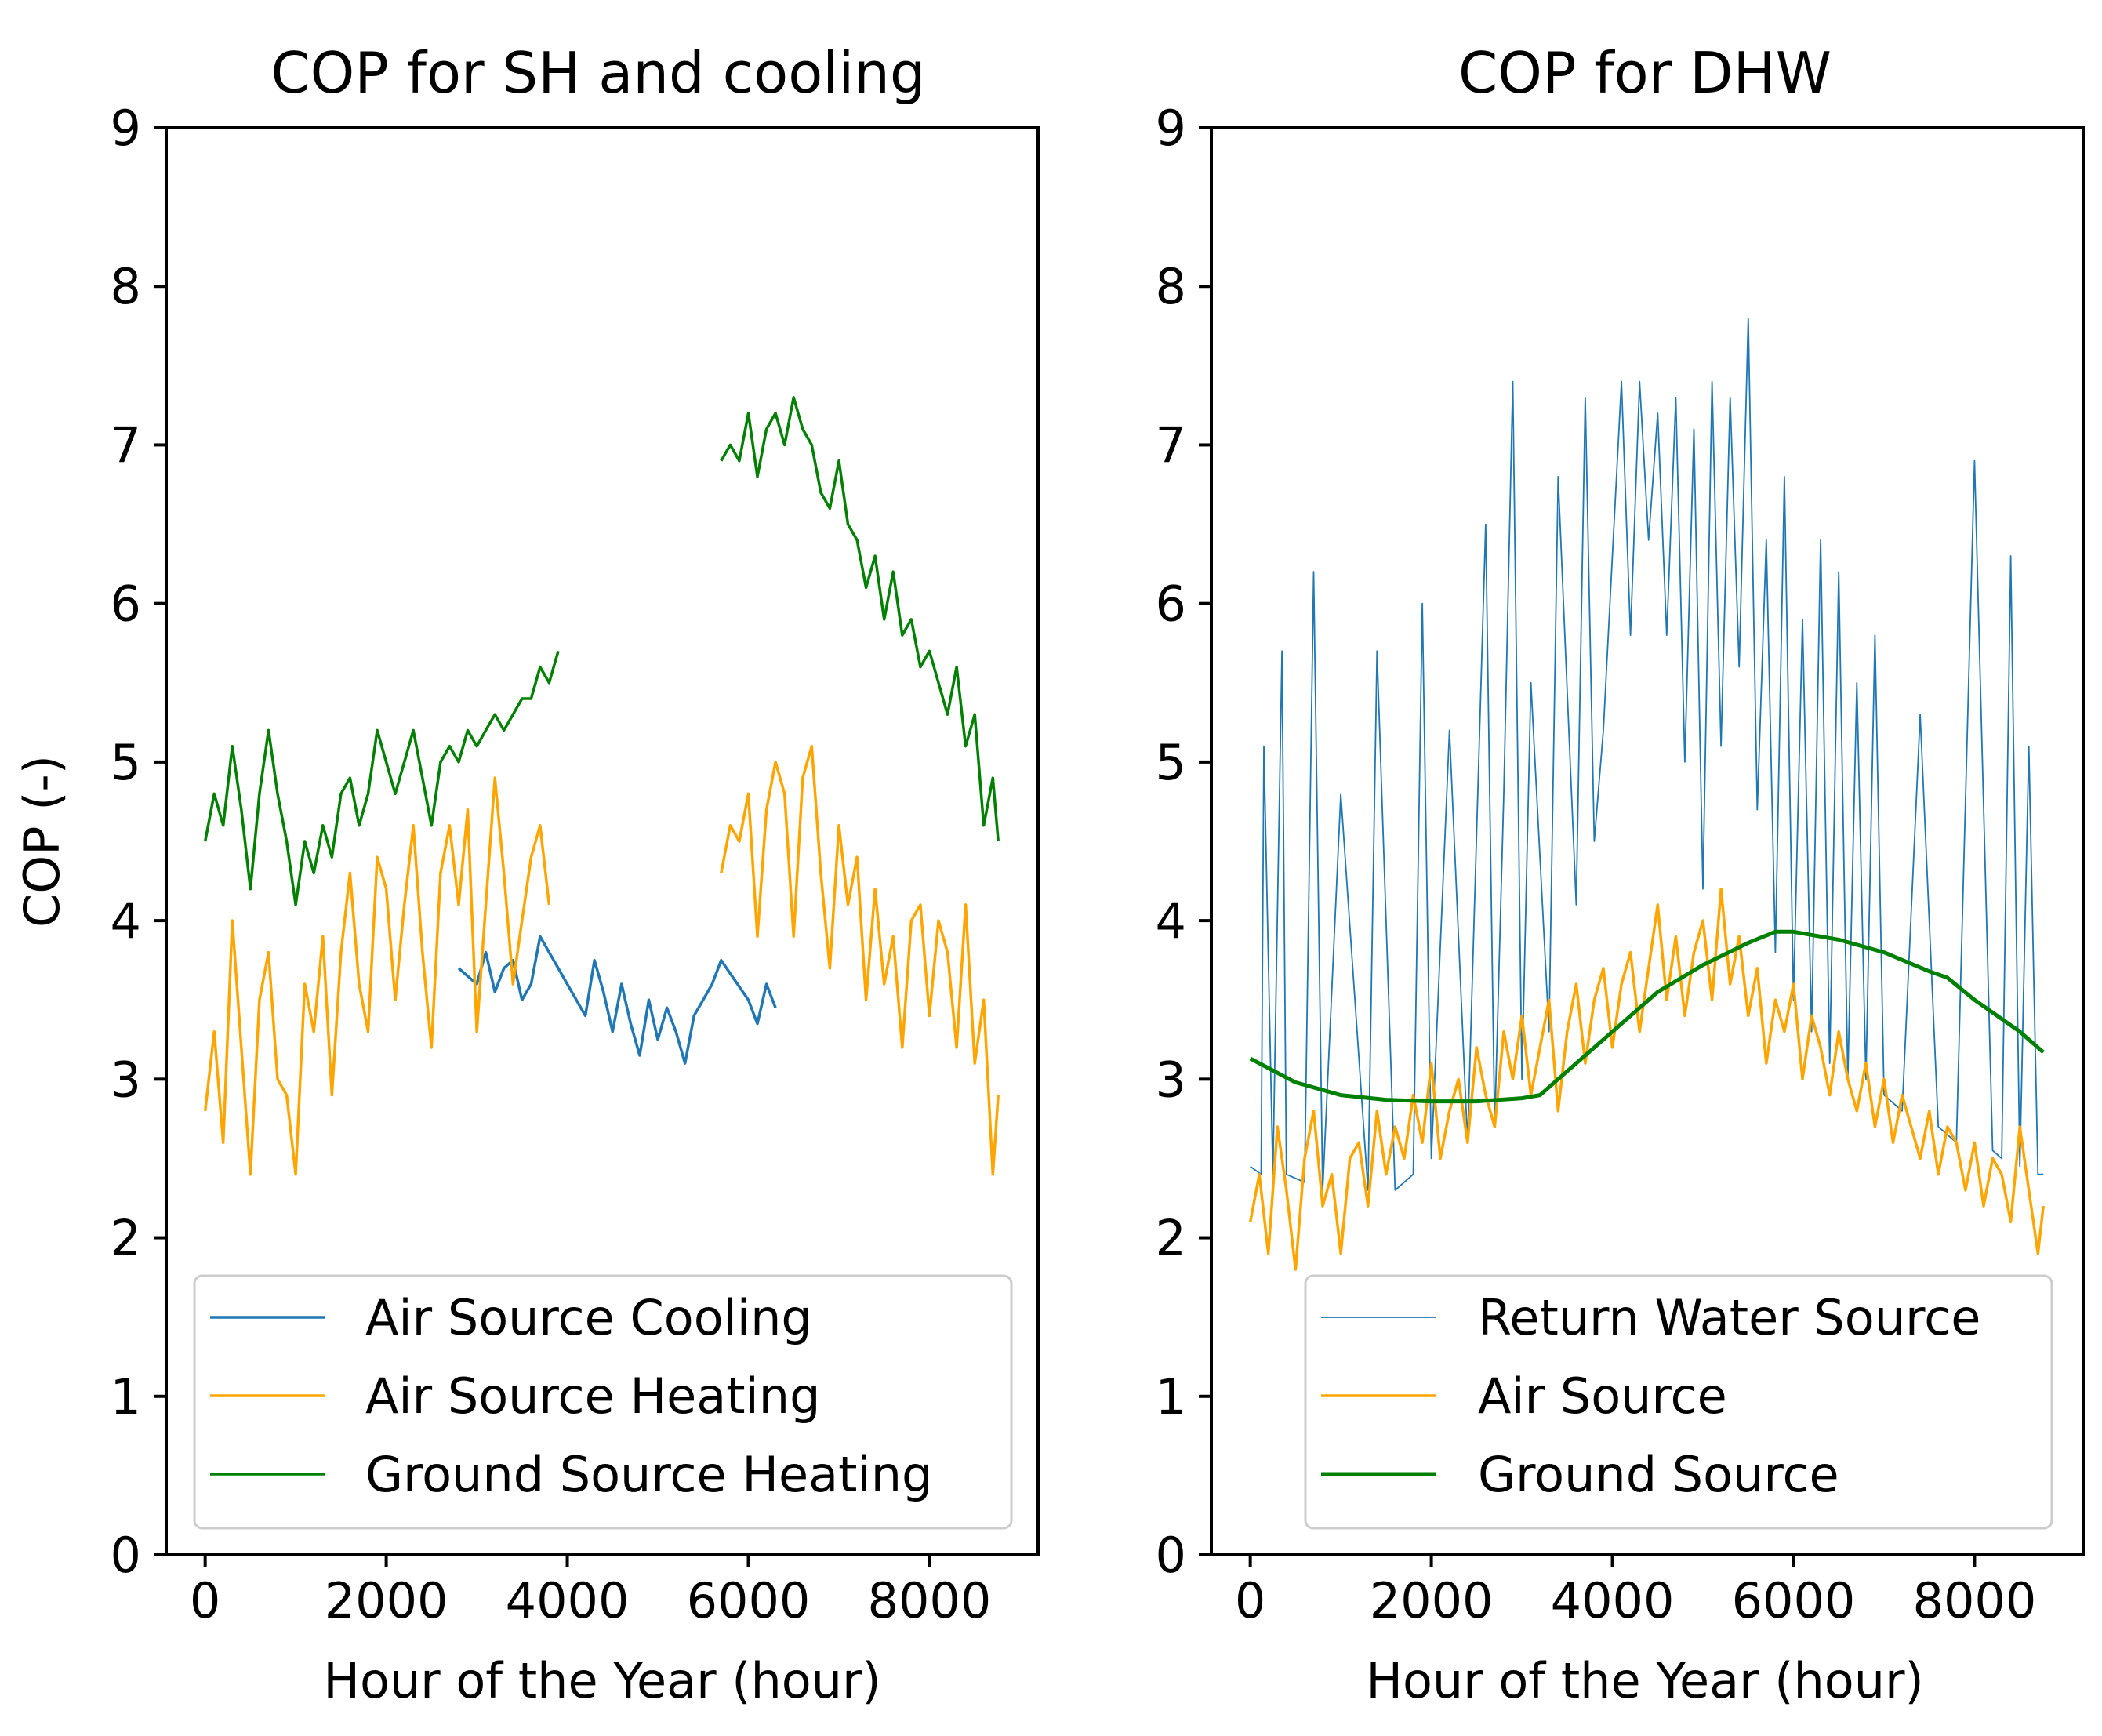  Describe the element at coordinates (1645, 73) in the screenshot. I see `chart-title: COP for DHW` at that location.